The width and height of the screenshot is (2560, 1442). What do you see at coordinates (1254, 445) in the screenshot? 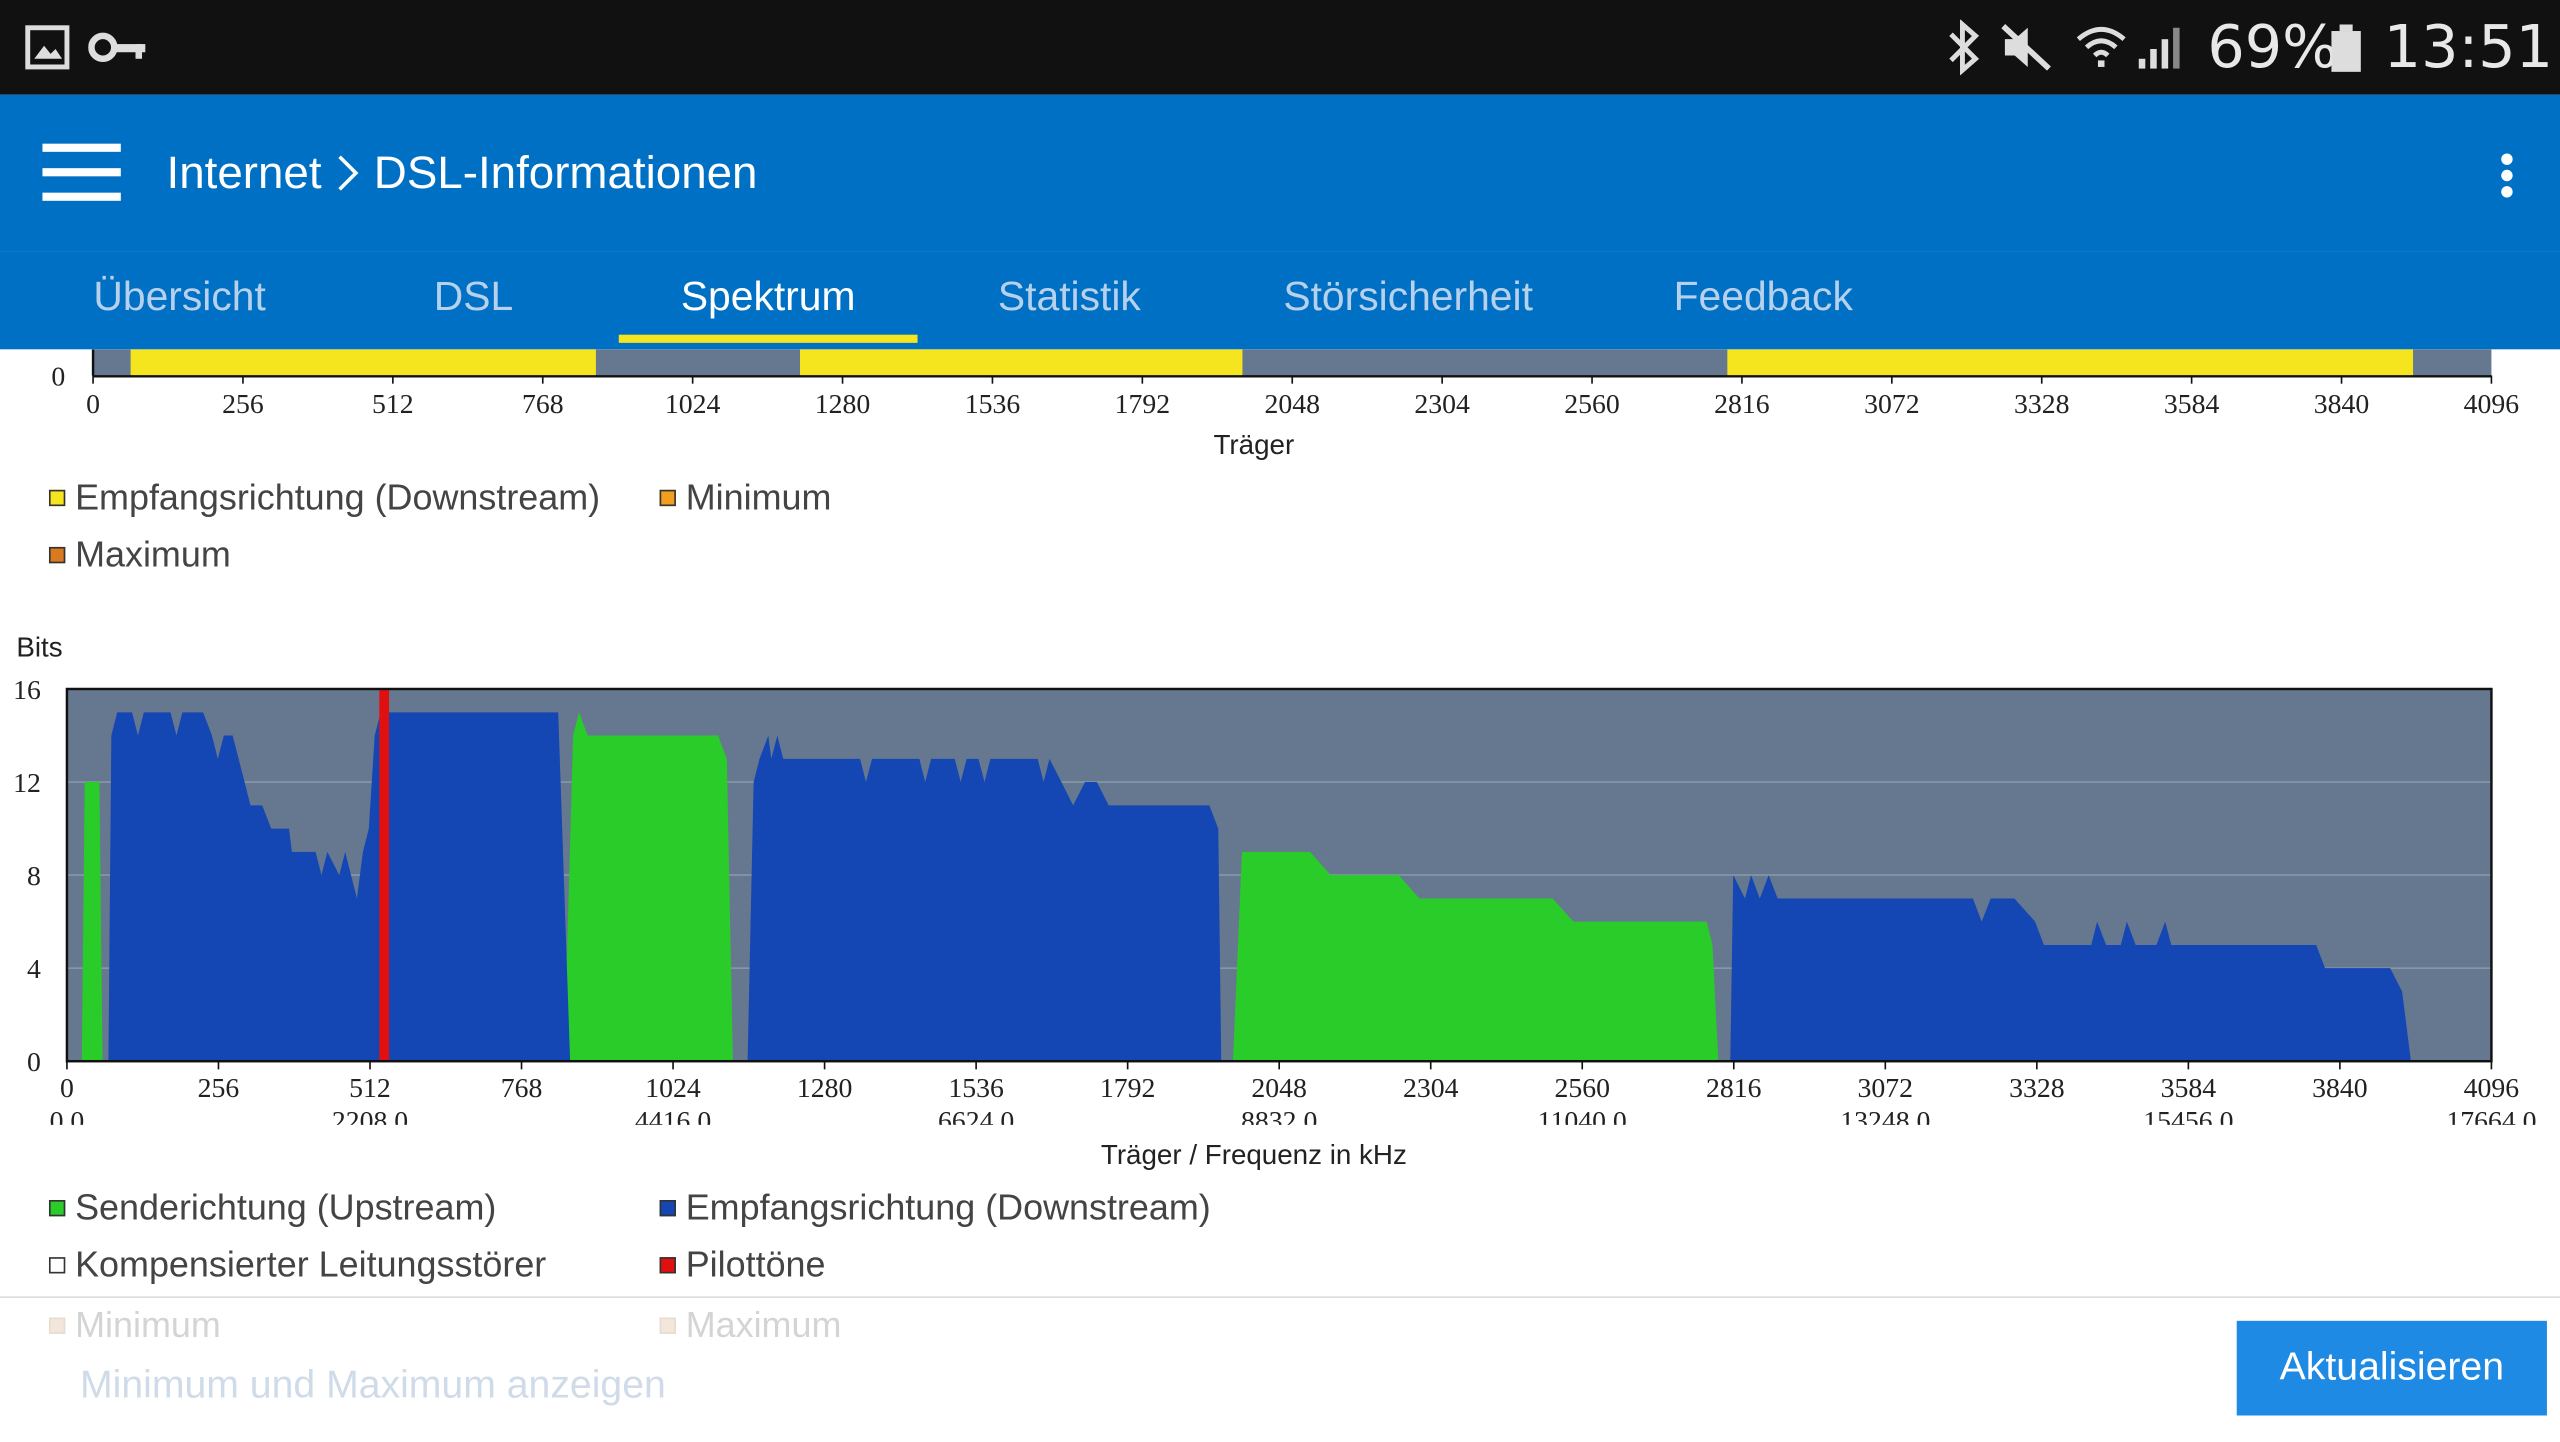
I see `snr-x-axis-title: Träger` at bounding box center [1254, 445].